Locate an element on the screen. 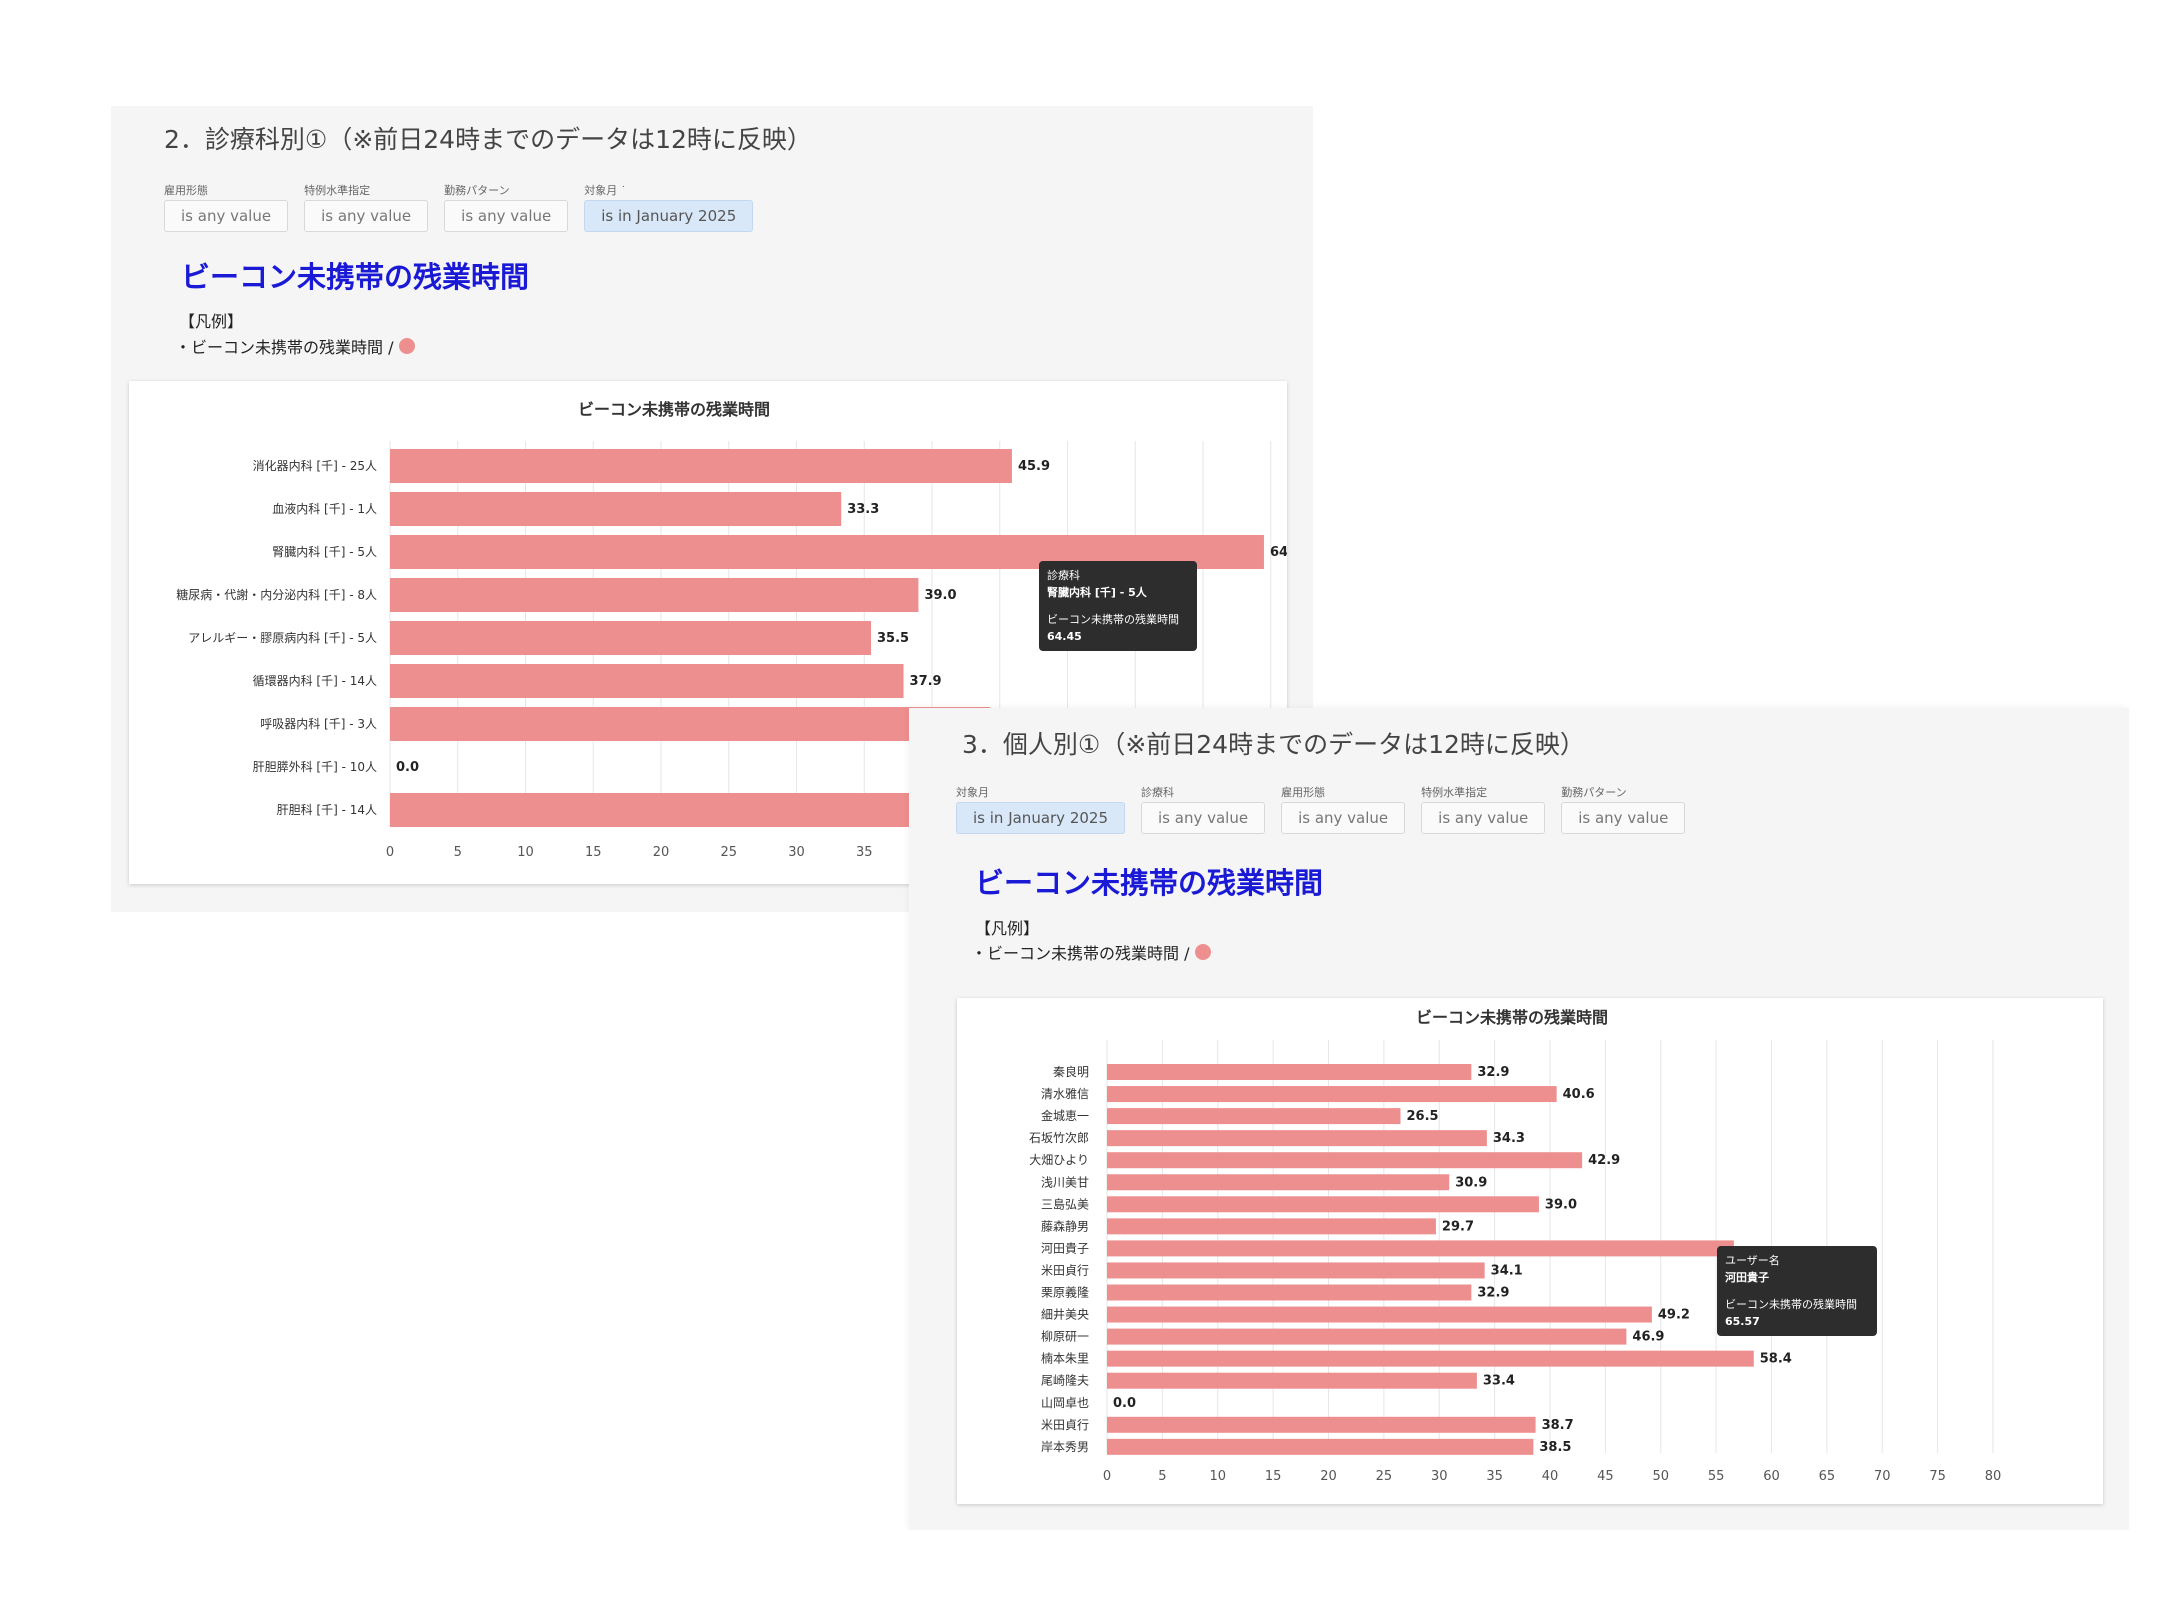  x-tick-label: 65 is located at coordinates (1827, 1476).